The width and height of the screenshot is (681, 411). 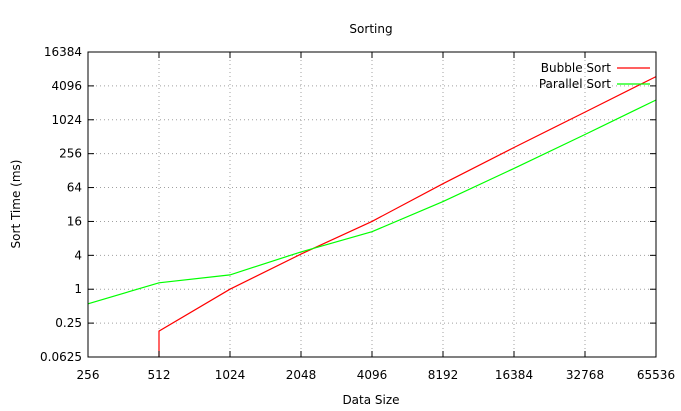 I want to click on legend-label: Parallel Sort, so click(x=575, y=84).